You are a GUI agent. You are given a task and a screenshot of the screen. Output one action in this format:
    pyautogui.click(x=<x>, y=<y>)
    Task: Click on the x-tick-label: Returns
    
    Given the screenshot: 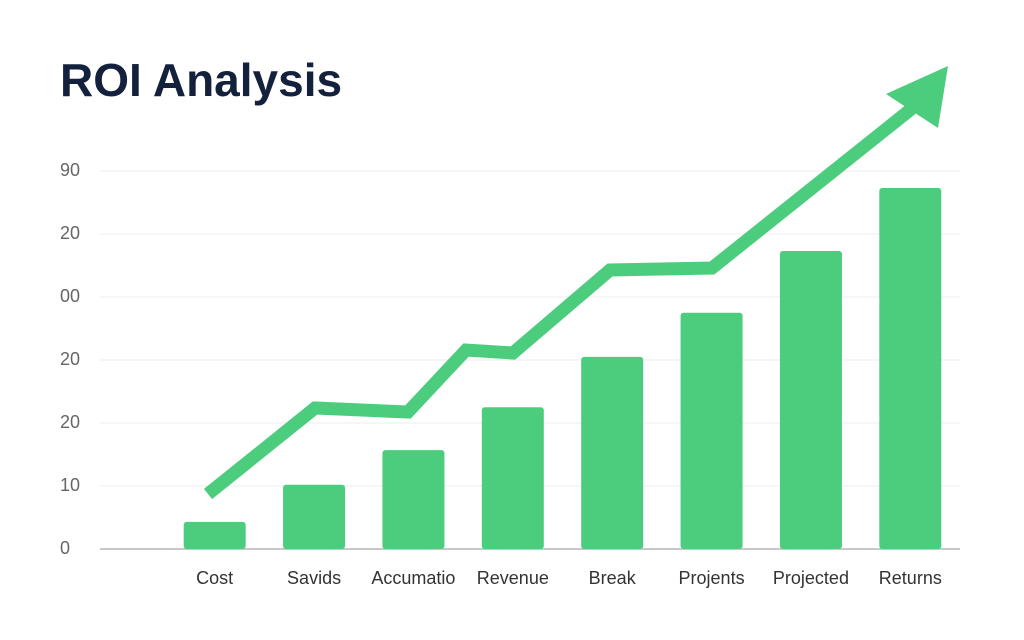 What is the action you would take?
    pyautogui.click(x=910, y=578)
    